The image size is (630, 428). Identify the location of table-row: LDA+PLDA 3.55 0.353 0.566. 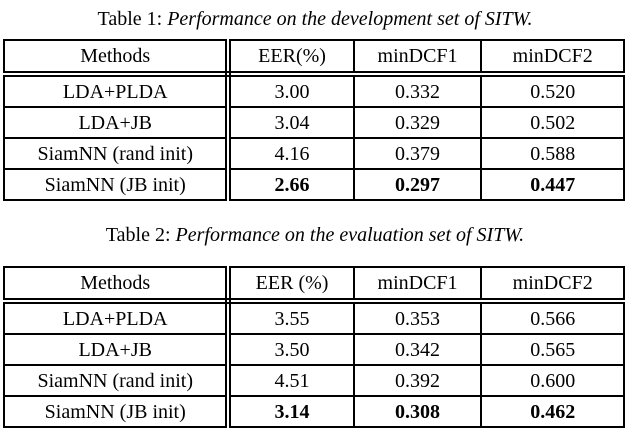
(313, 317).